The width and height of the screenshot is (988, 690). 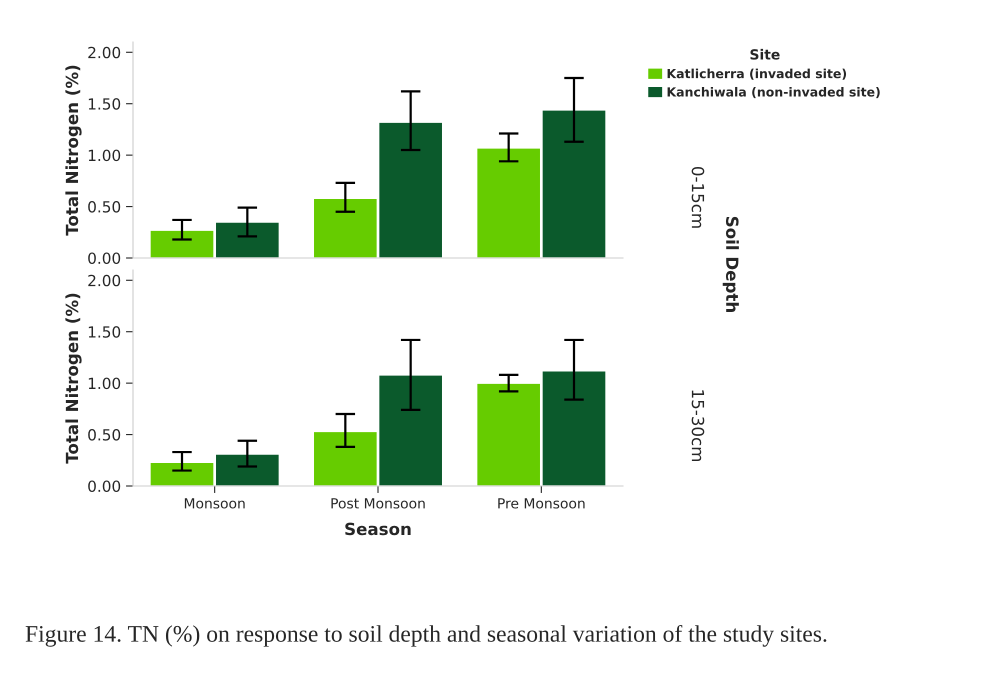 I want to click on x-tick-label: Pre Monsoon, so click(x=541, y=503).